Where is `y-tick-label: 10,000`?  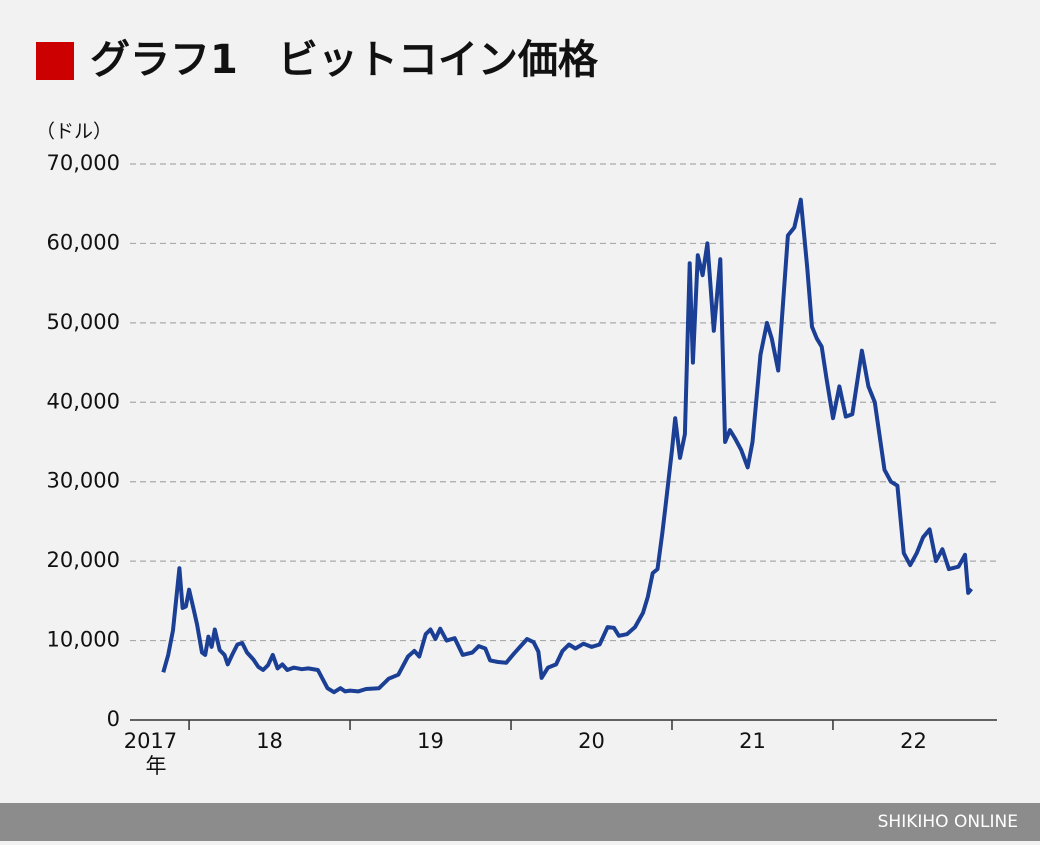 y-tick-label: 10,000 is located at coordinates (83, 640).